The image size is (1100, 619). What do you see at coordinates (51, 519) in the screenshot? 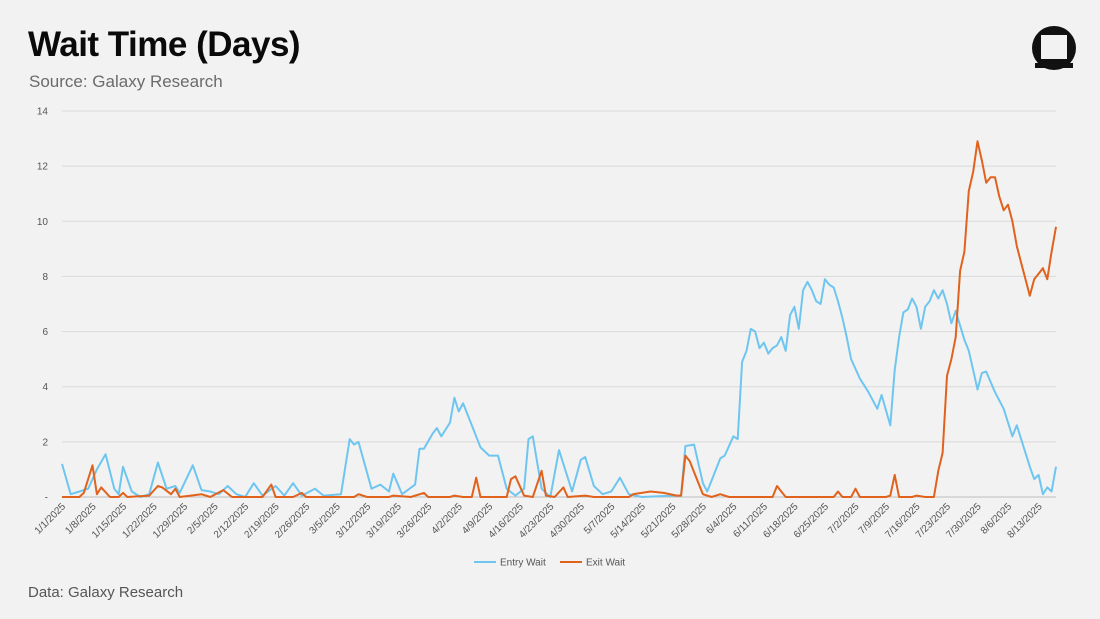
I see `x-tick-label: 1/1/2025` at bounding box center [51, 519].